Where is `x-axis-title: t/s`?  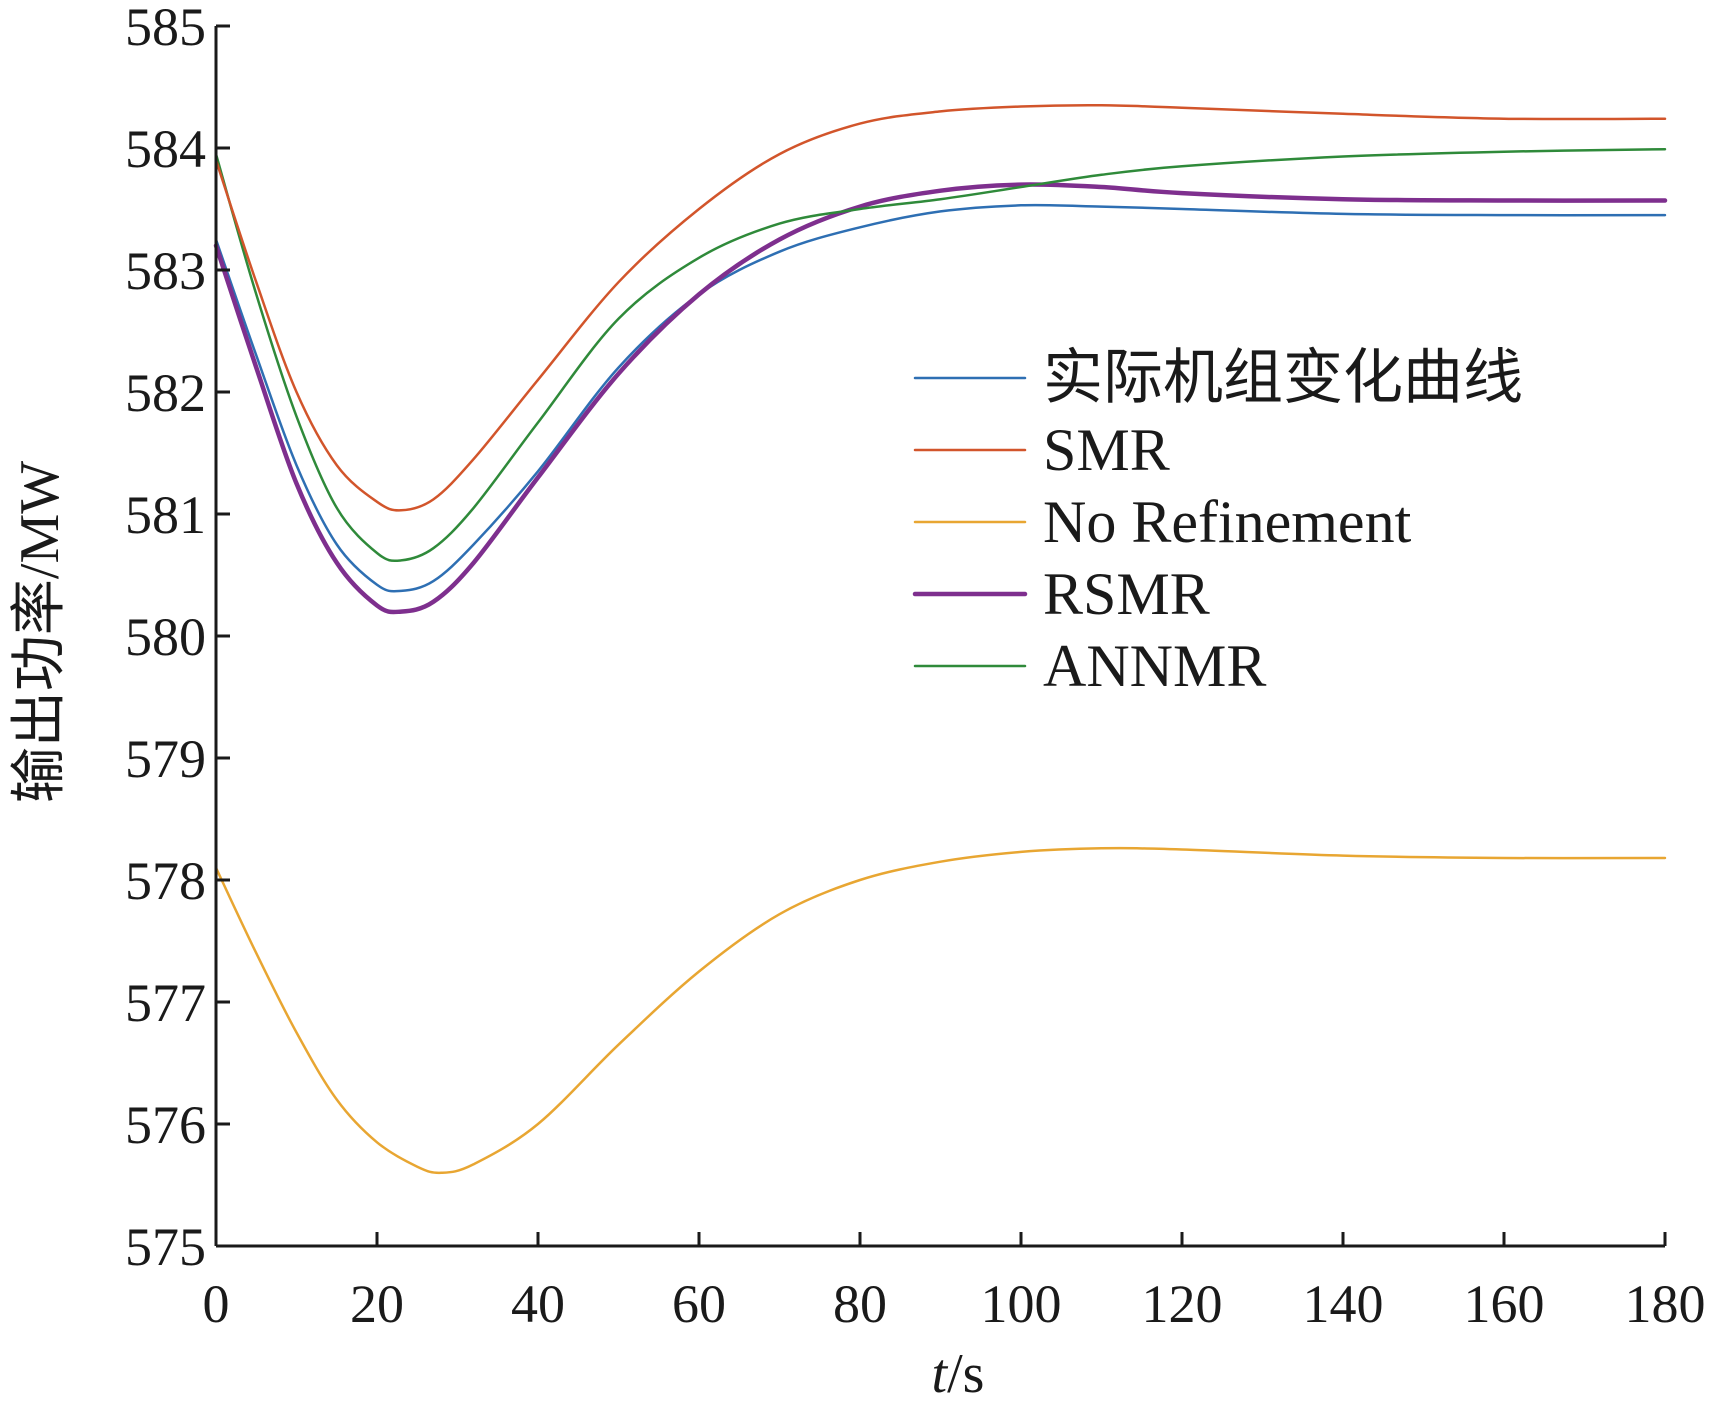 x-axis-title: t/s is located at coordinates (958, 1374).